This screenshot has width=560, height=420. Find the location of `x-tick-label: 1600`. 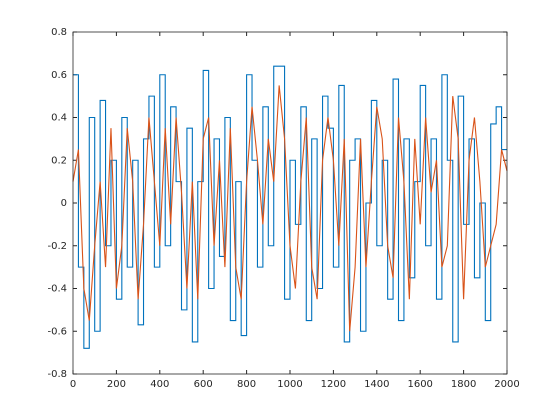

x-tick-label: 1600 is located at coordinates (419, 384).